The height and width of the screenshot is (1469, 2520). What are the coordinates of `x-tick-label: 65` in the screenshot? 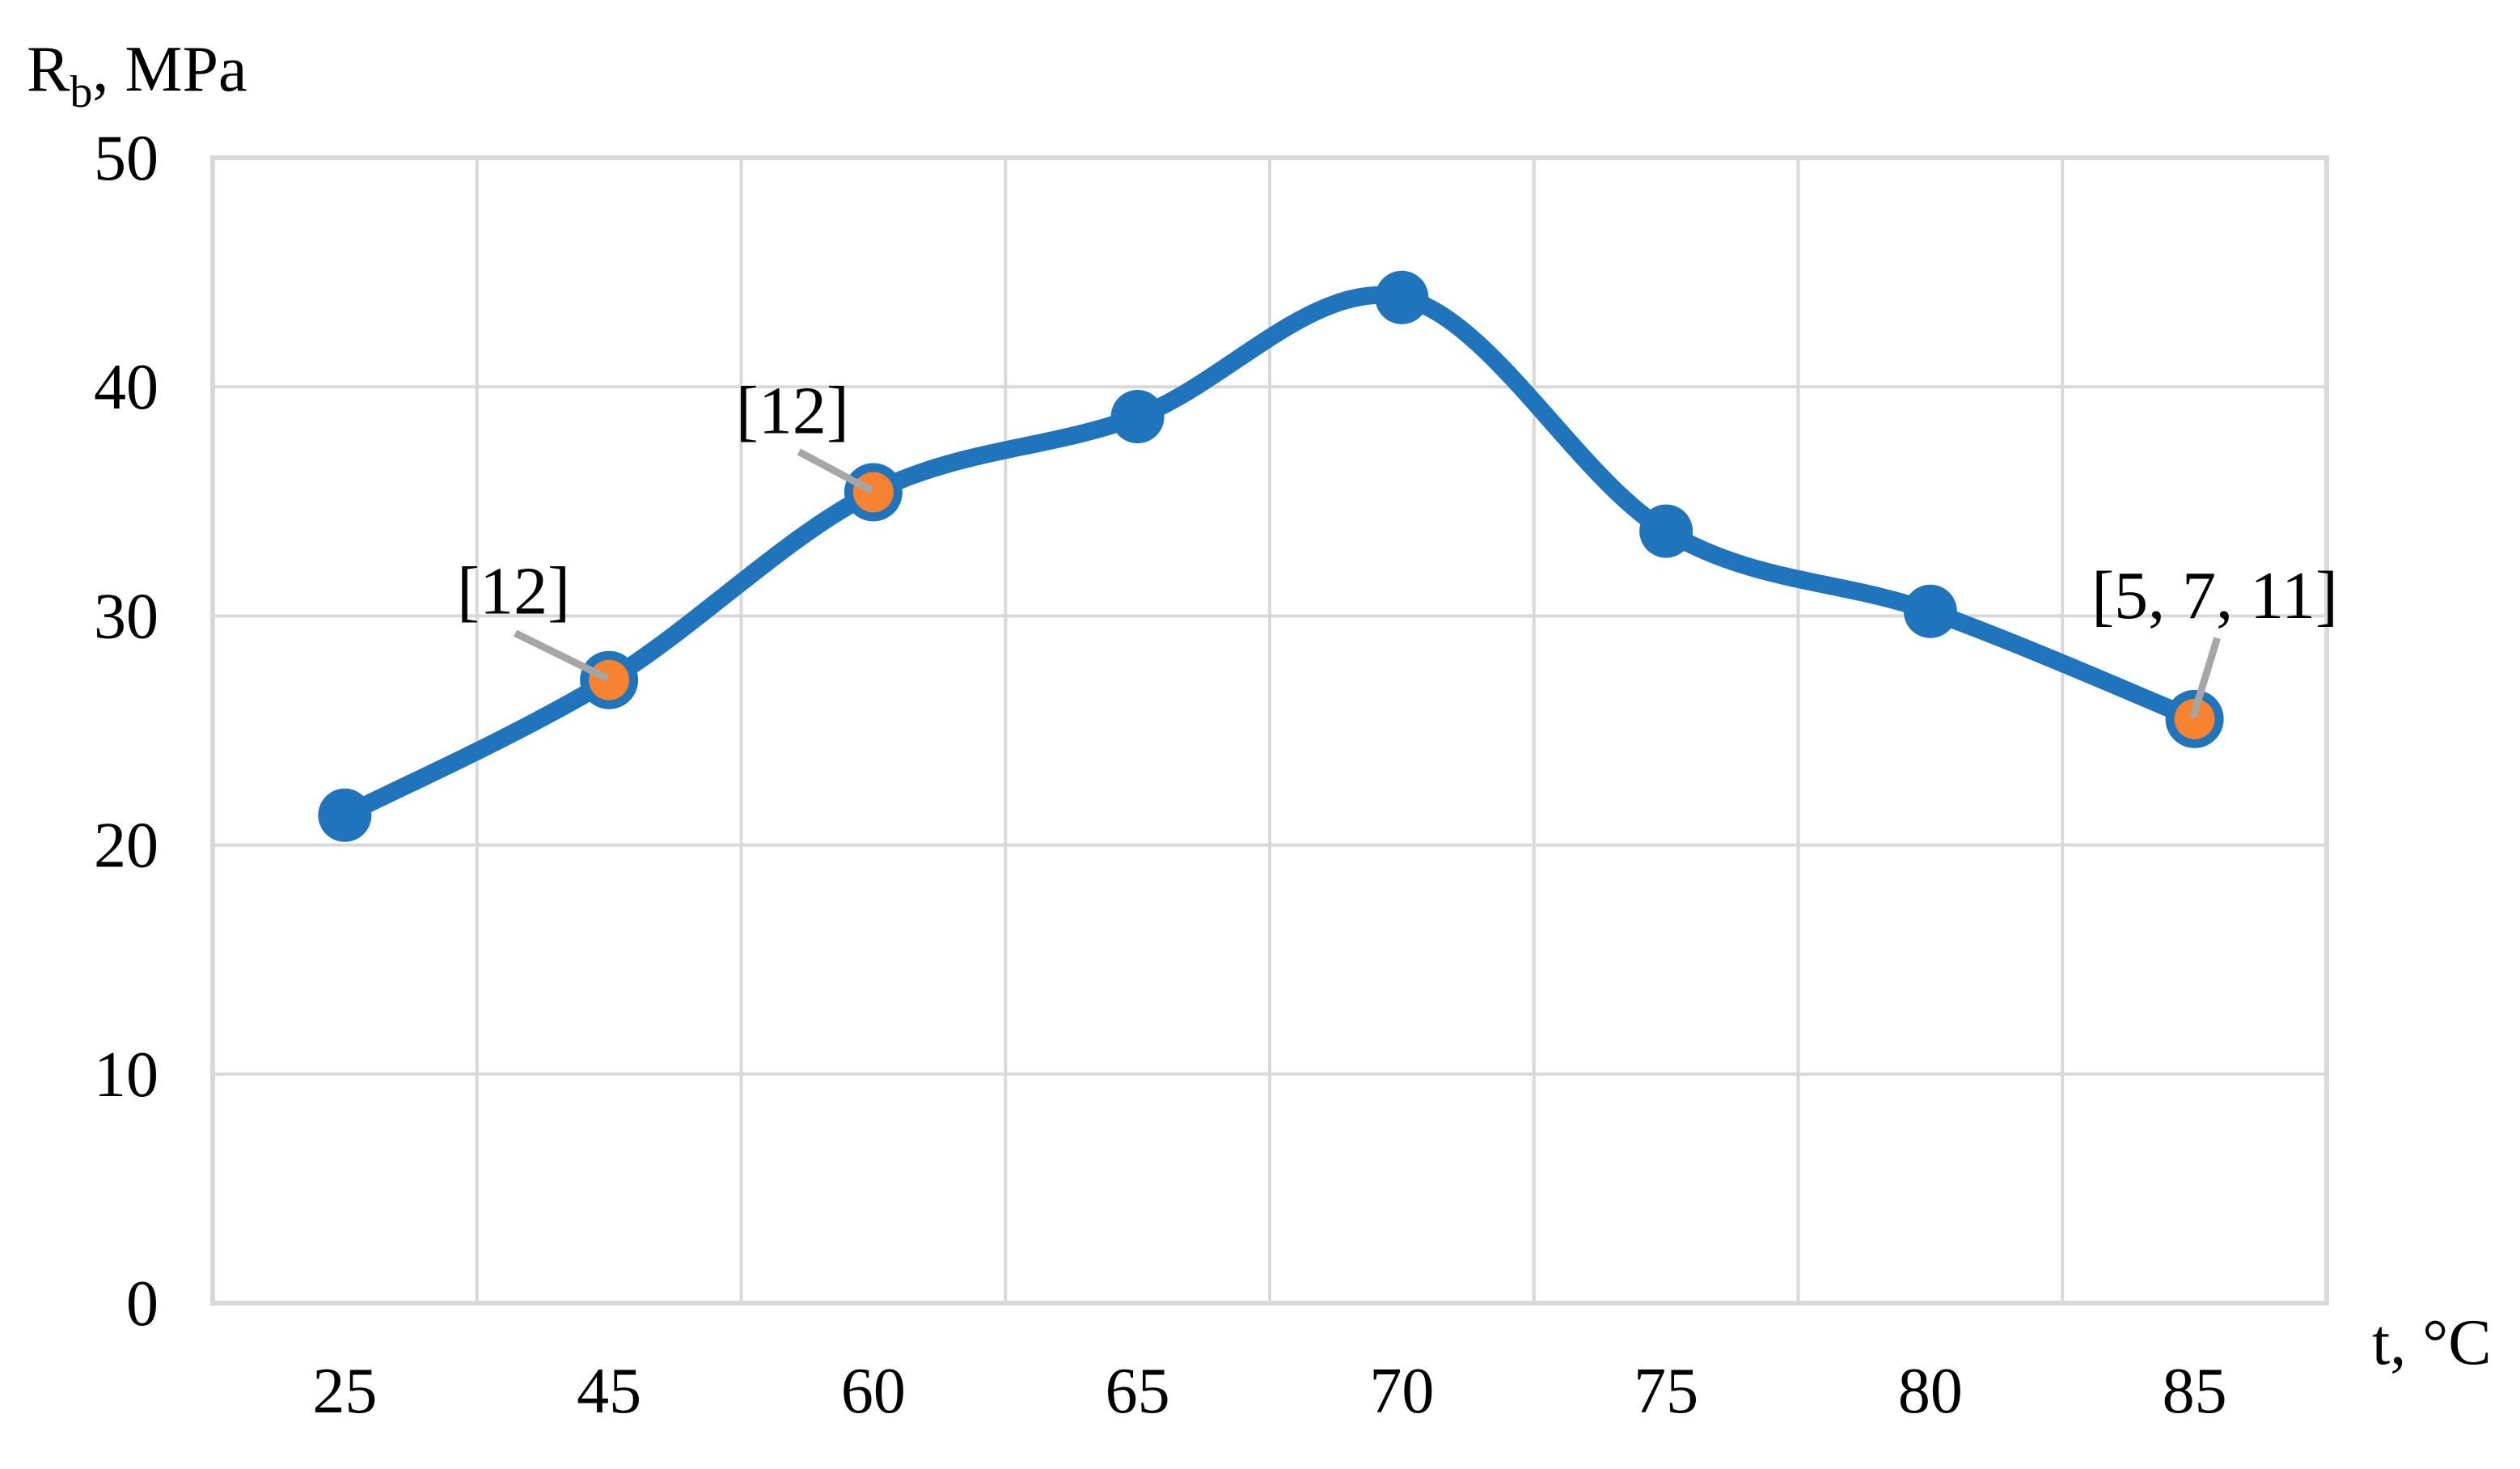 It's located at (1138, 1391).